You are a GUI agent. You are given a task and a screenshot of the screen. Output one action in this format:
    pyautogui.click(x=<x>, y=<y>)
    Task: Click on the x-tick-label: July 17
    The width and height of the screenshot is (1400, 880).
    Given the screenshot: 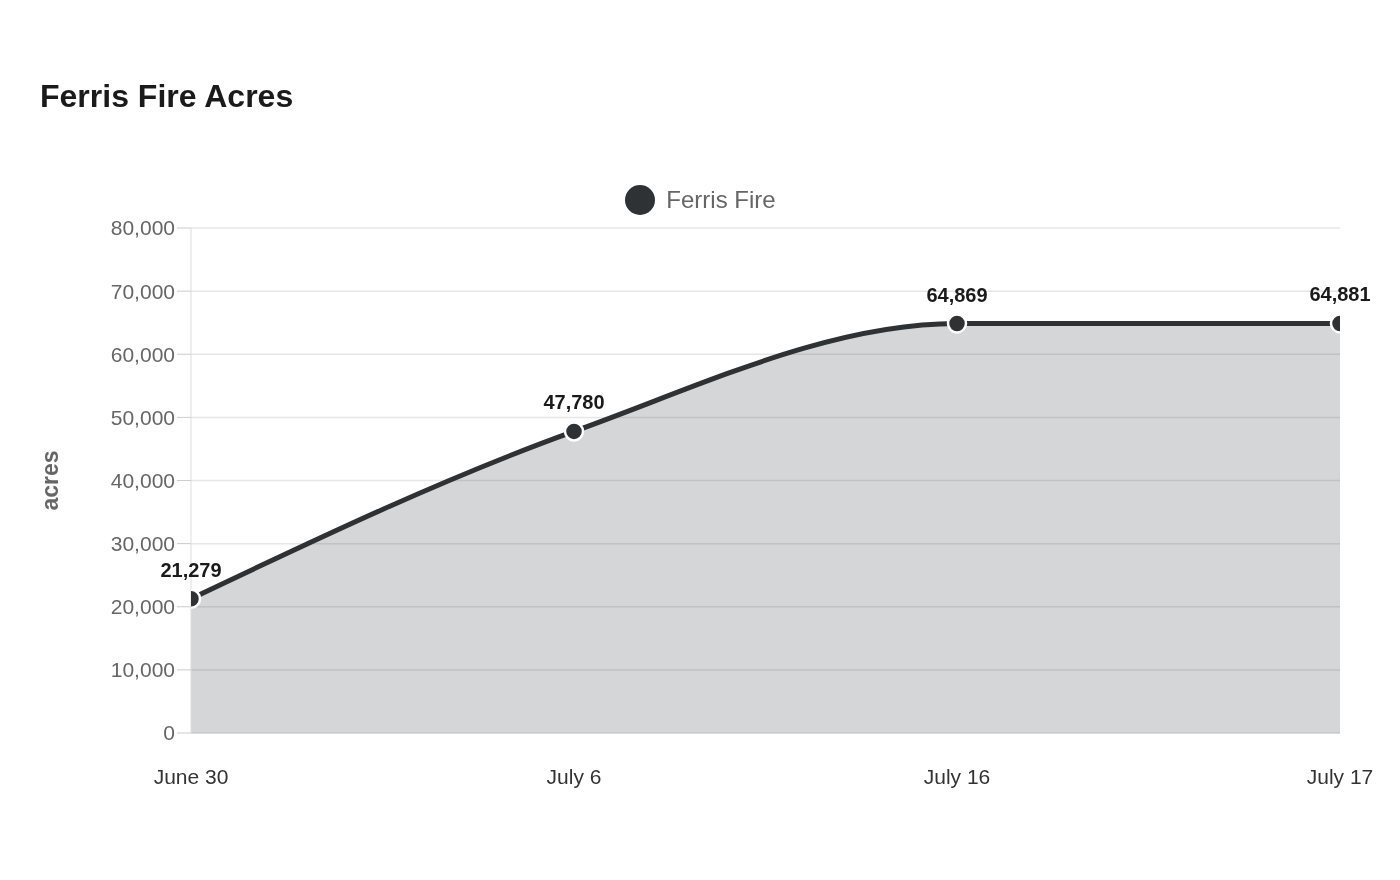 What is the action you would take?
    pyautogui.click(x=1340, y=776)
    